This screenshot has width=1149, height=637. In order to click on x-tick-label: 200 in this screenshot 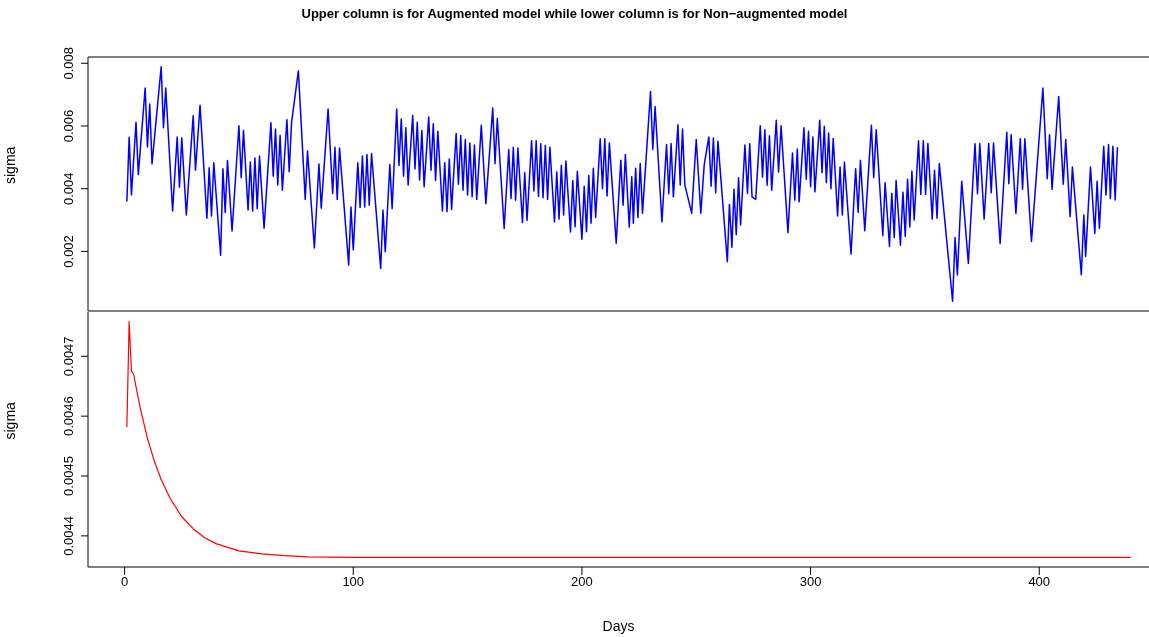, I will do `click(582, 582)`.